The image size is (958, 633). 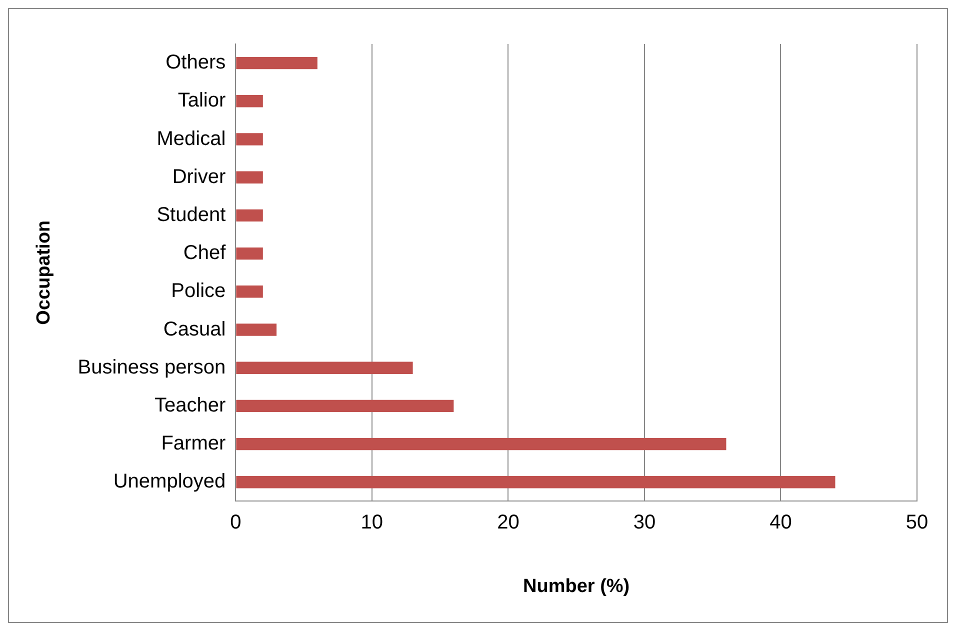 What do you see at coordinates (198, 291) in the screenshot?
I see `y-tick-label: Police` at bounding box center [198, 291].